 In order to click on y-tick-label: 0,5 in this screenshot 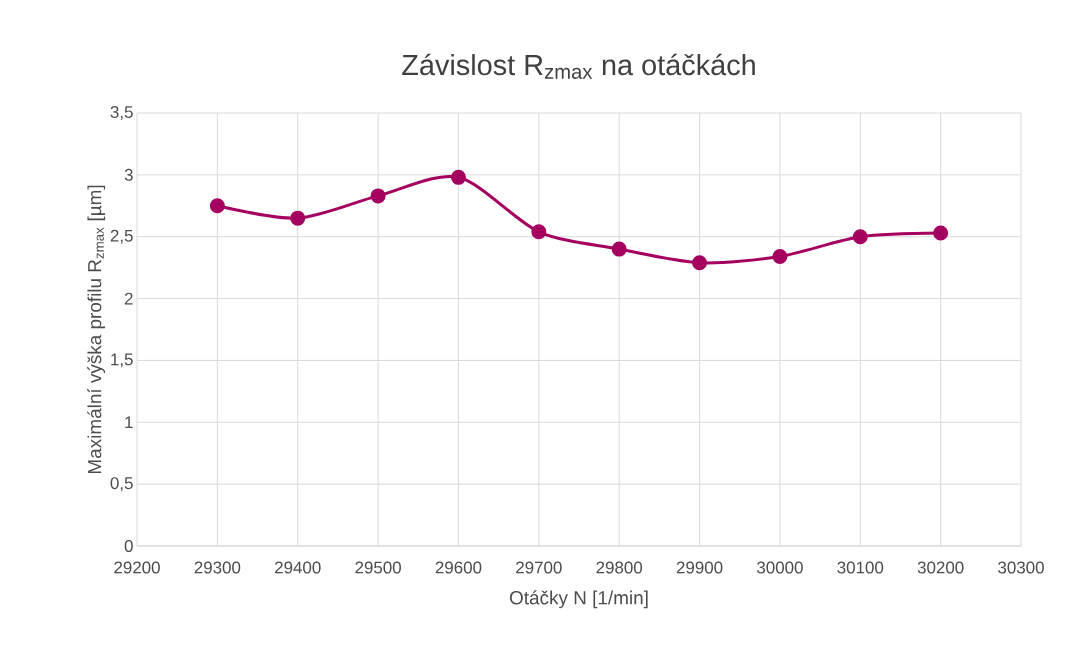, I will do `click(121, 484)`.